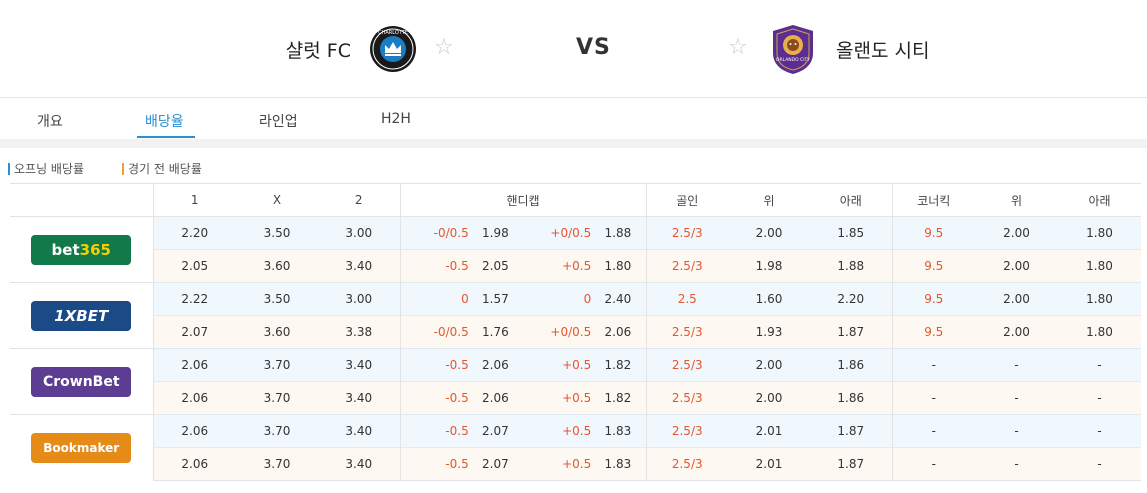 The width and height of the screenshot is (1147, 493). I want to click on handicap-away-cell: 0 2.40, so click(584, 299).